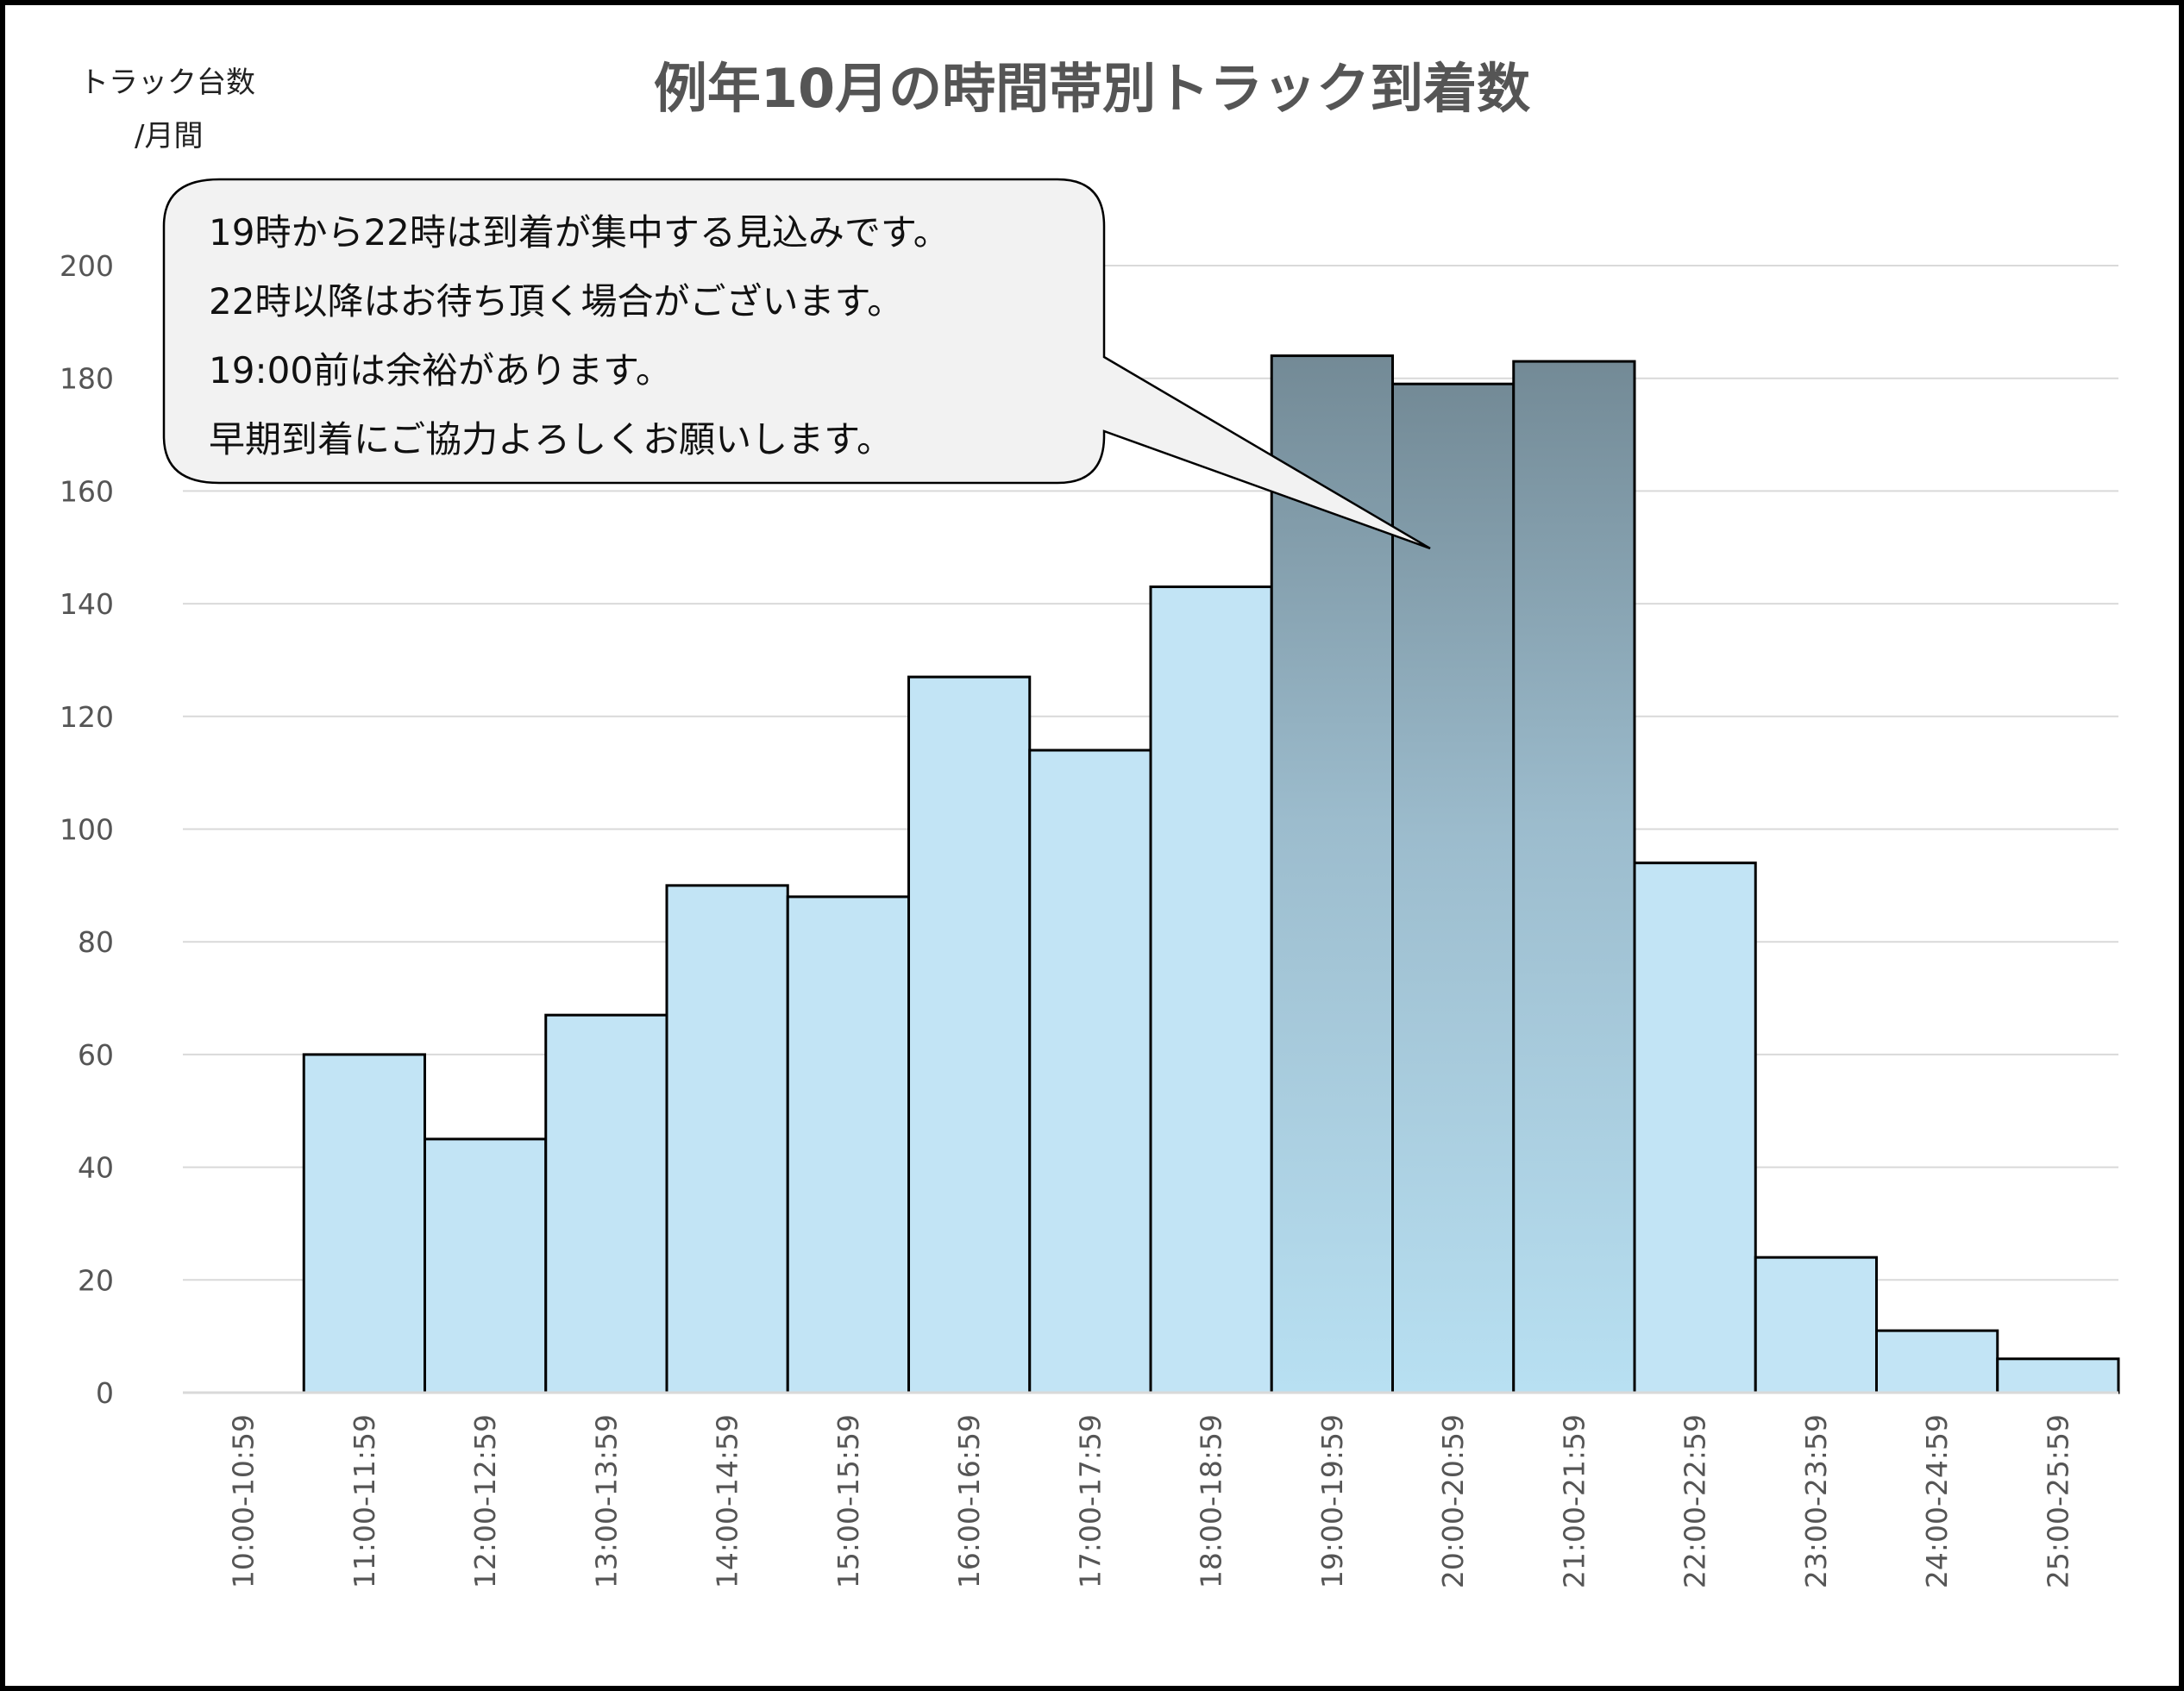 The width and height of the screenshot is (2184, 1691). I want to click on y-tick-label: 180, so click(87, 379).